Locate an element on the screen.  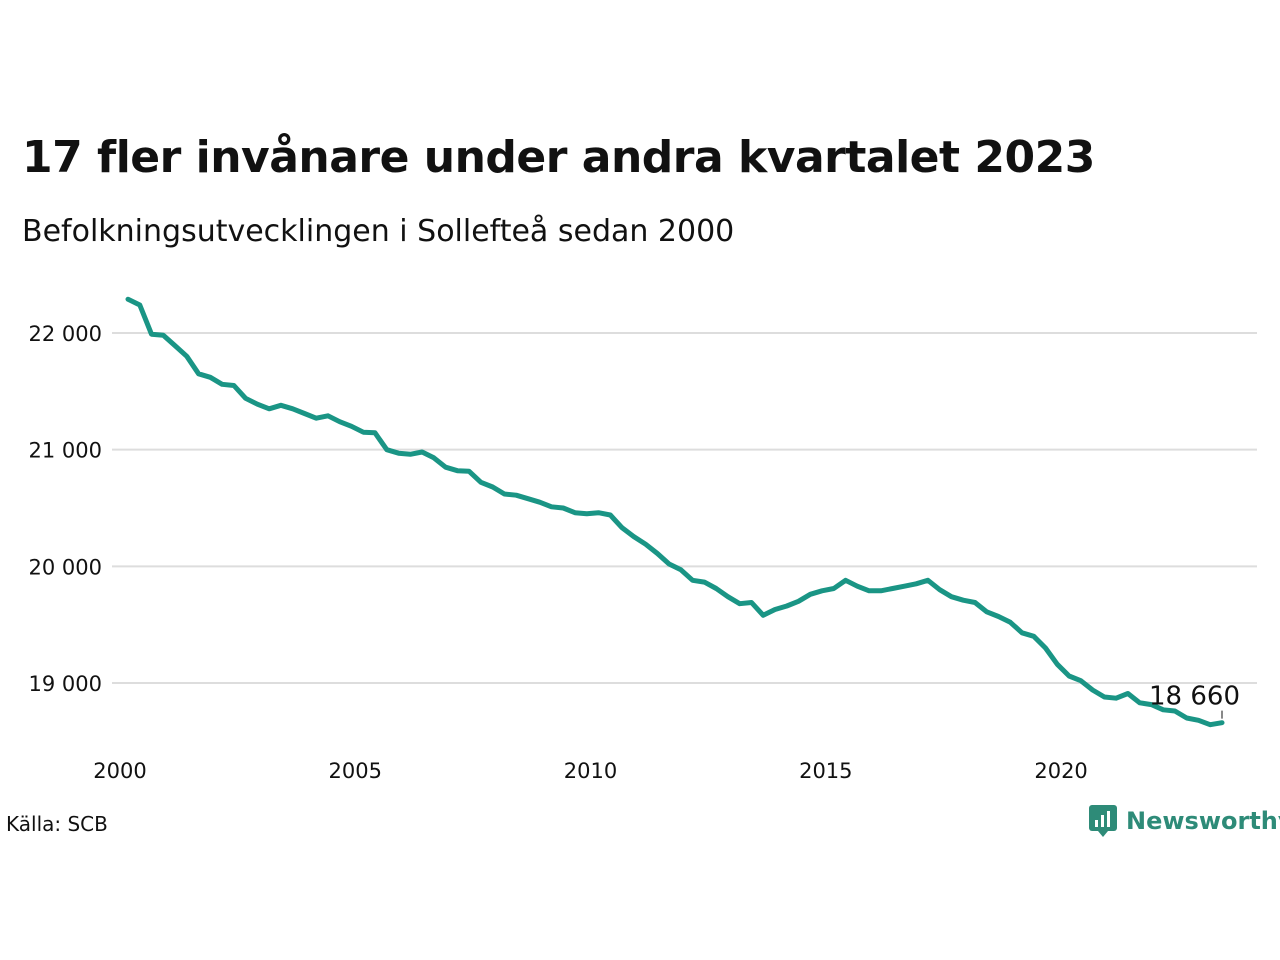
y-tick-label: 22 000 is located at coordinates (65, 334).